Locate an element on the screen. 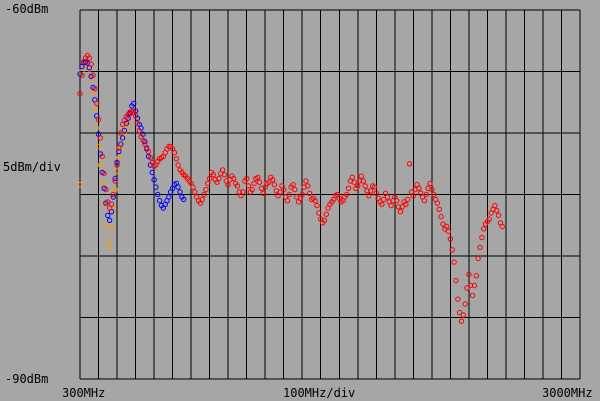 Image resolution: width=600 pixels, height=401 pixels. x-scale-label: 100MHz/div is located at coordinates (319, 393).